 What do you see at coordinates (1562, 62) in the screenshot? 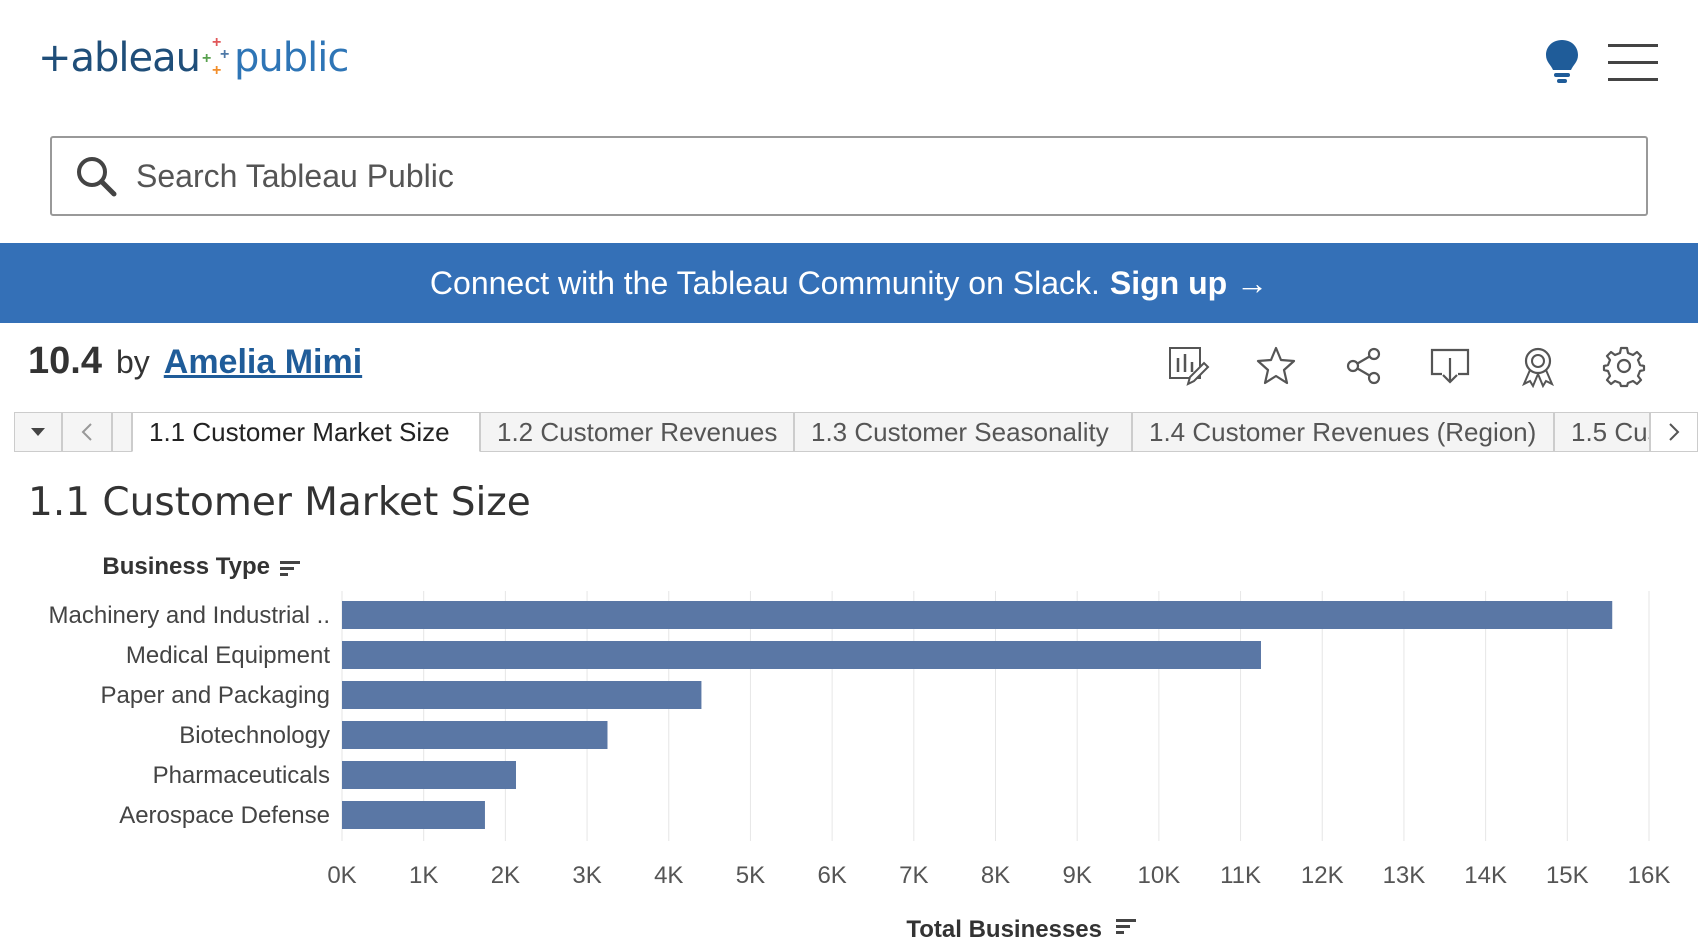
I see `lightbulb-icon` at bounding box center [1562, 62].